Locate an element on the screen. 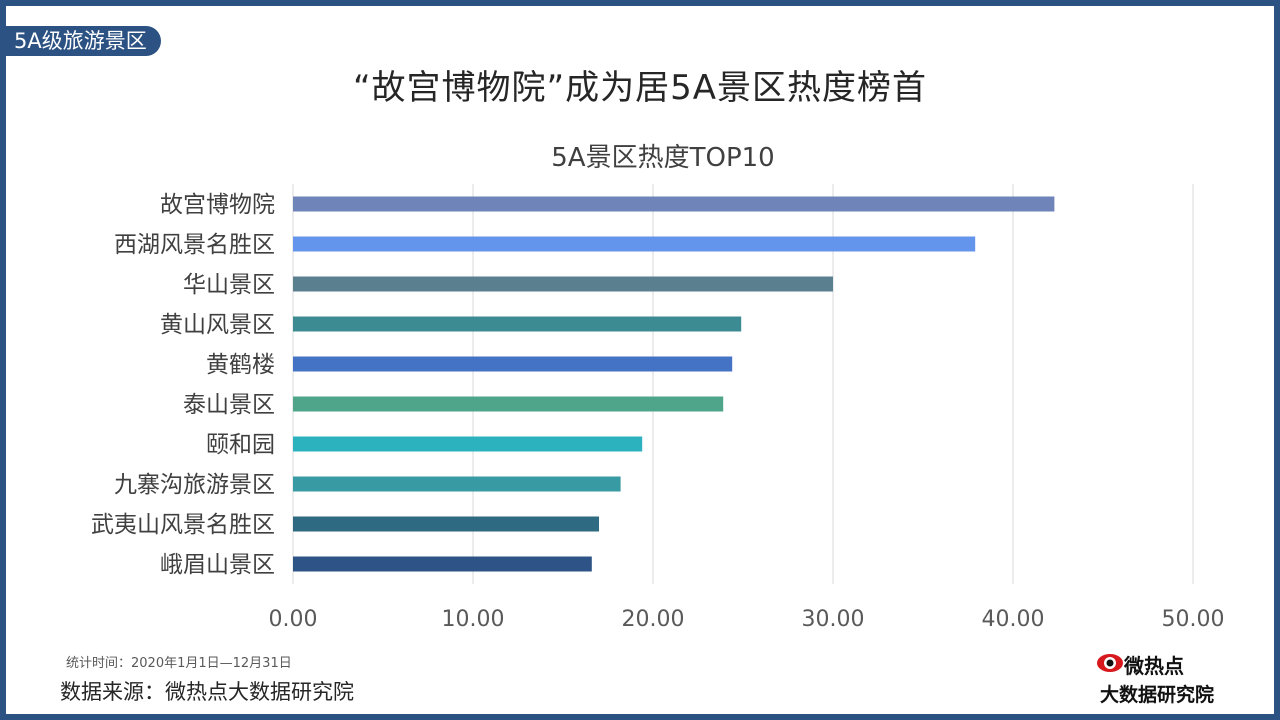 Image resolution: width=1280 pixels, height=720 pixels. x-tick-label: 40.00 is located at coordinates (1013, 619).